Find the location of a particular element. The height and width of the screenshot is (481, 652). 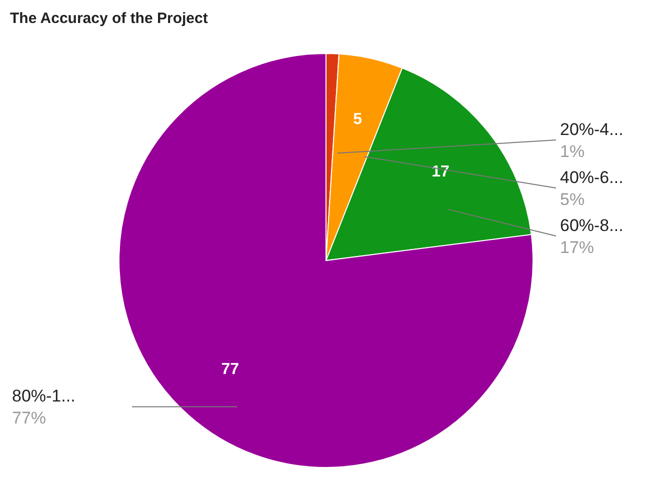

data-label: 5 is located at coordinates (357, 119).